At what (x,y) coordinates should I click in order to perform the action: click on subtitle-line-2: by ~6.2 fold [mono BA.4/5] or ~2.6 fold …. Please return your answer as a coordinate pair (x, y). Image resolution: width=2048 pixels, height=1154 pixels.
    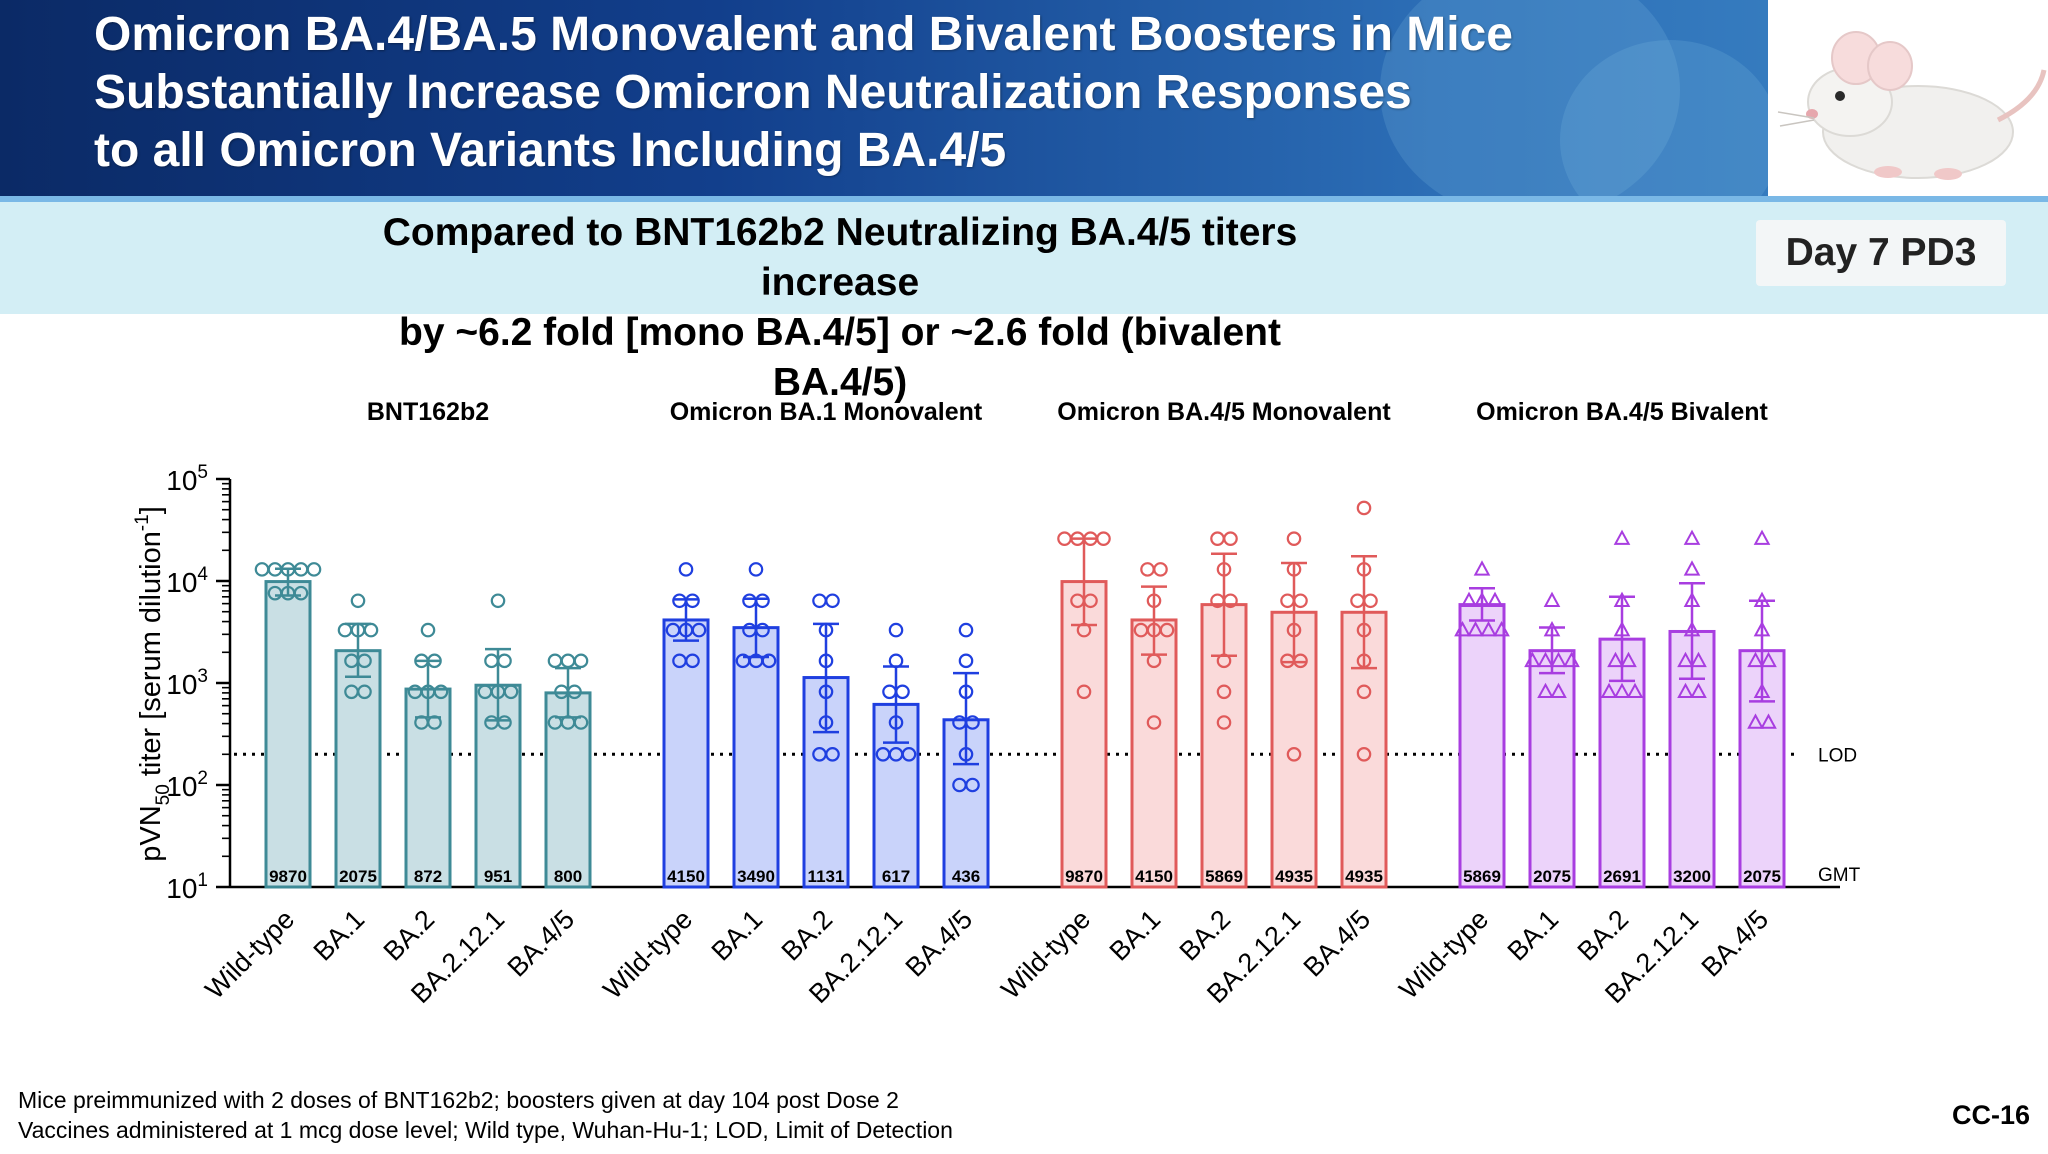
    Looking at the image, I should click on (840, 357).